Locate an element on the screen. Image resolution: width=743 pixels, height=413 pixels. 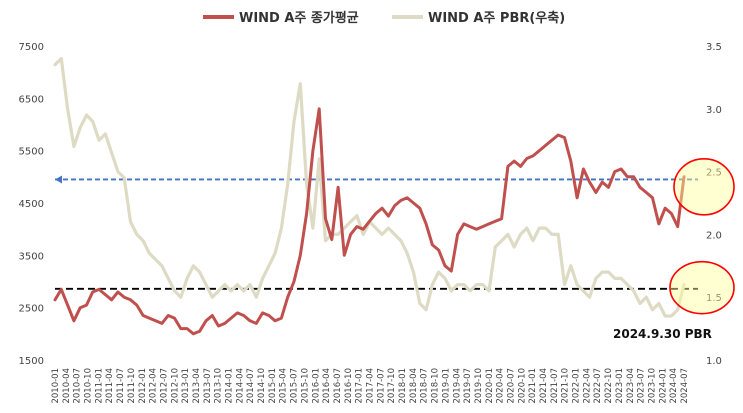
x-tick-label: 2020-07 is located at coordinates (511, 386).